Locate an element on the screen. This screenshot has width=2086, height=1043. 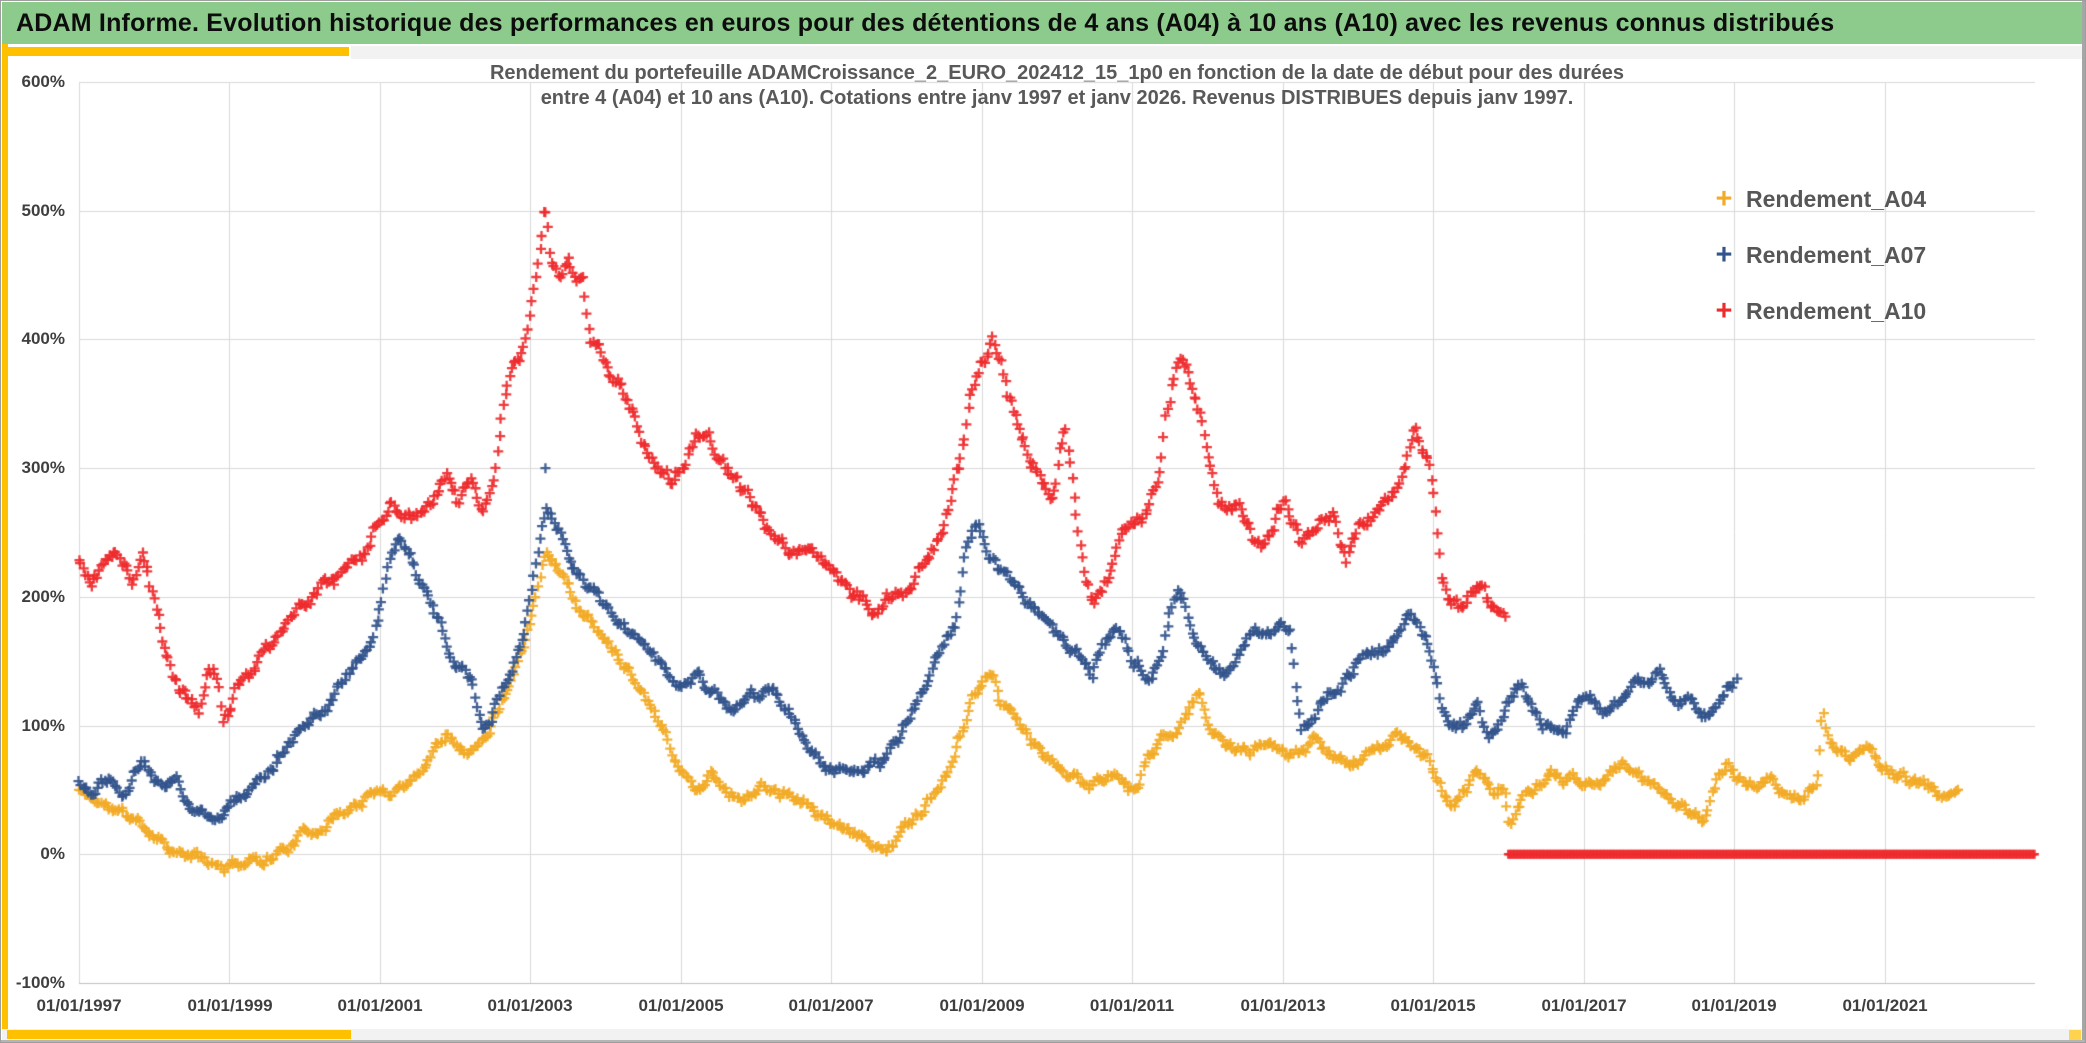
legend-item-rendement-a07: + Rendement_A07 is located at coordinates (1820, 255).